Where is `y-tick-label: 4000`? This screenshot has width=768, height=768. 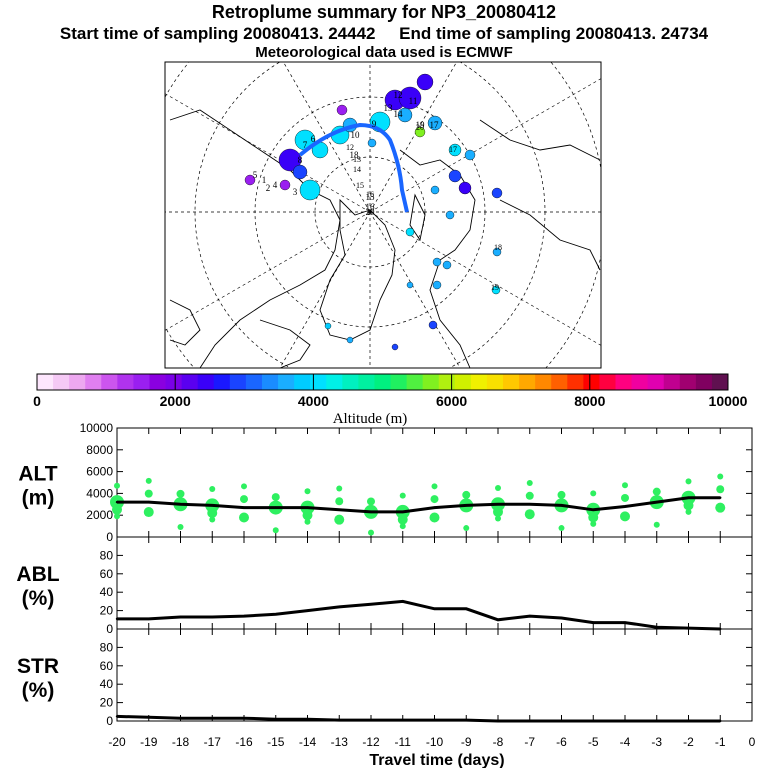
y-tick-label: 4000 is located at coordinates (99, 493).